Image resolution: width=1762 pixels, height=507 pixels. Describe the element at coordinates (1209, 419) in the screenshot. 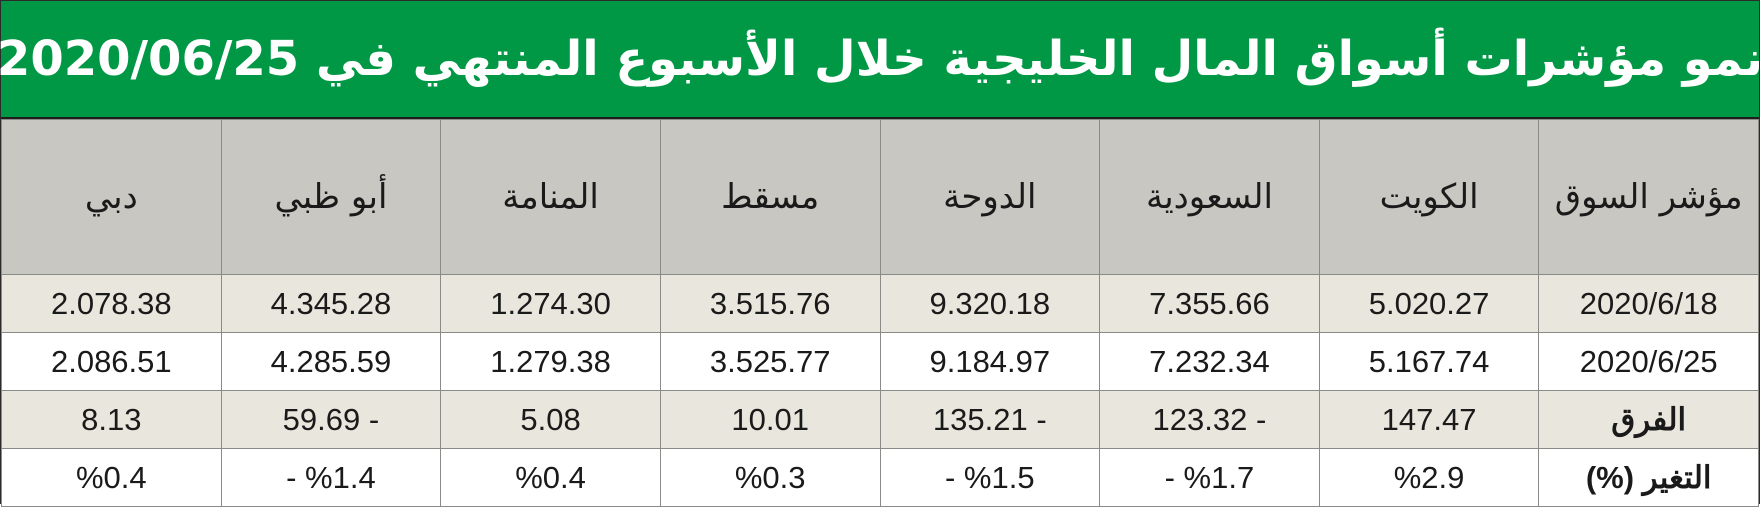

I see `table-cell: 123.32 -` at that location.